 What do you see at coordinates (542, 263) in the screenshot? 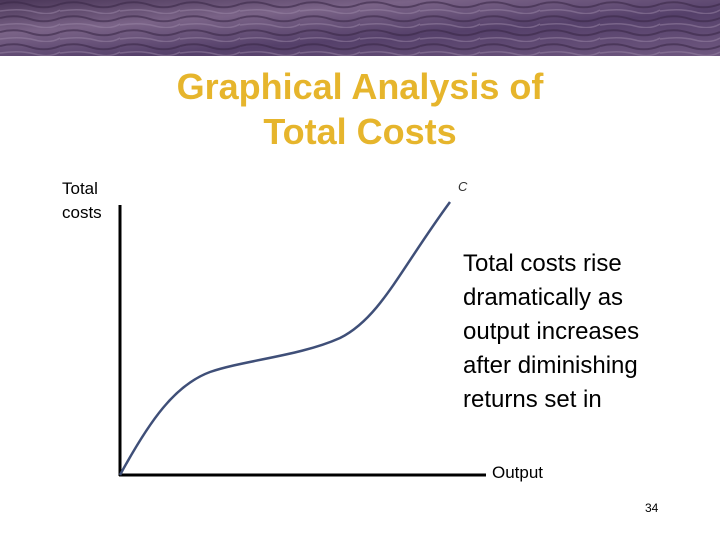
I see `annotation-line: Total costs rise` at bounding box center [542, 263].